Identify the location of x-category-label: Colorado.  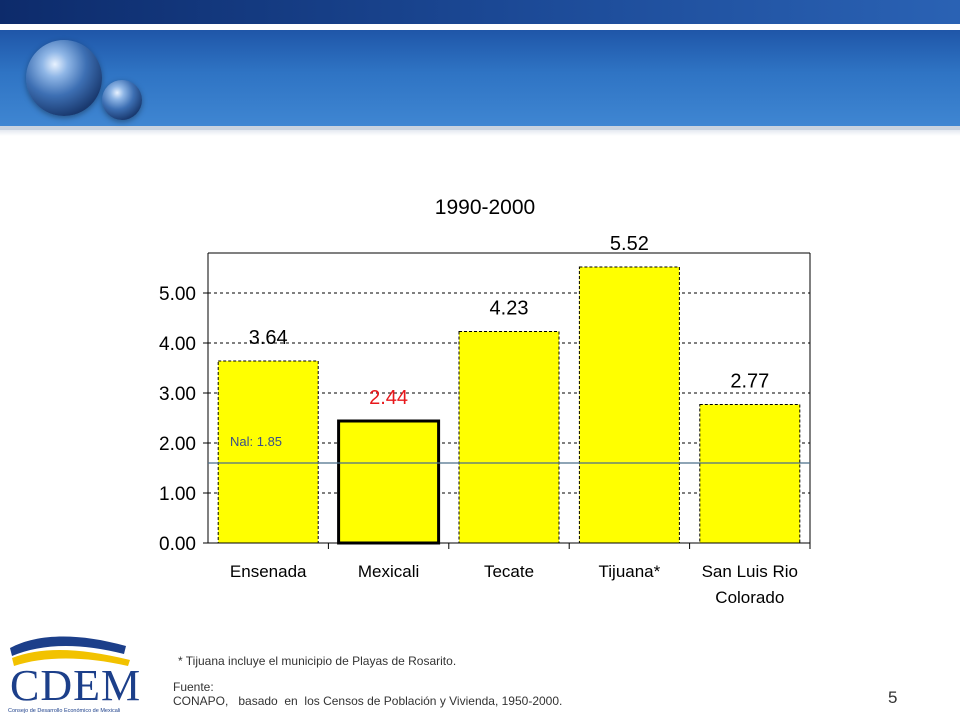
(749, 597).